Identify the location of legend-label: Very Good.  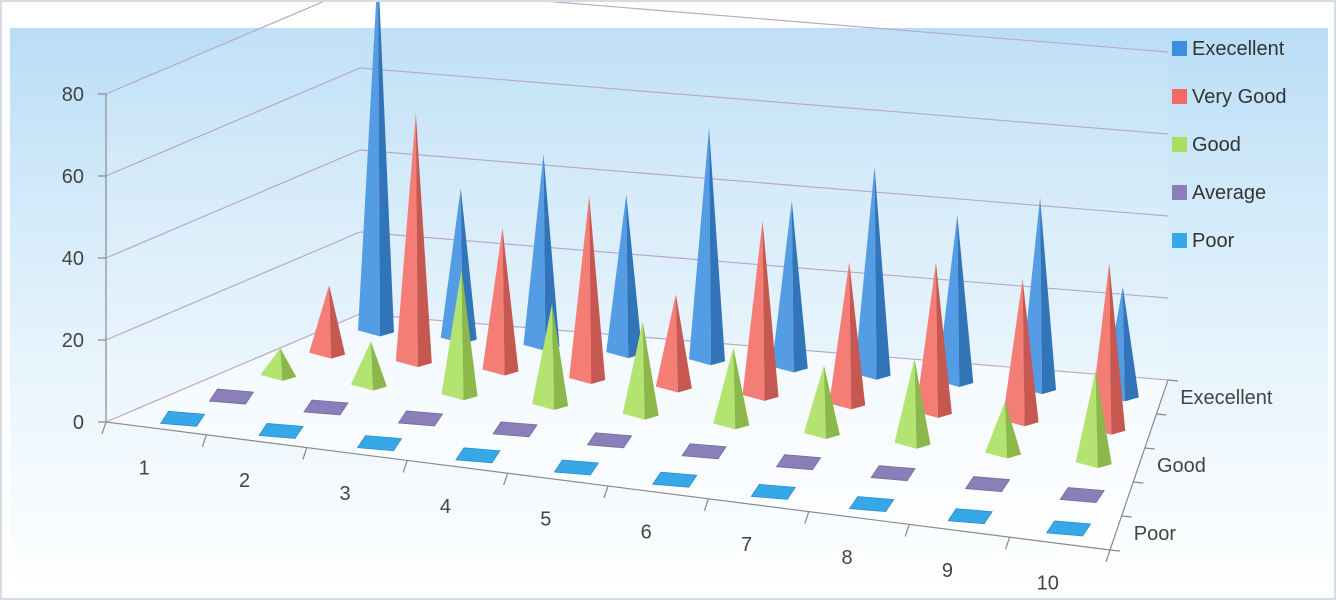
(1239, 97).